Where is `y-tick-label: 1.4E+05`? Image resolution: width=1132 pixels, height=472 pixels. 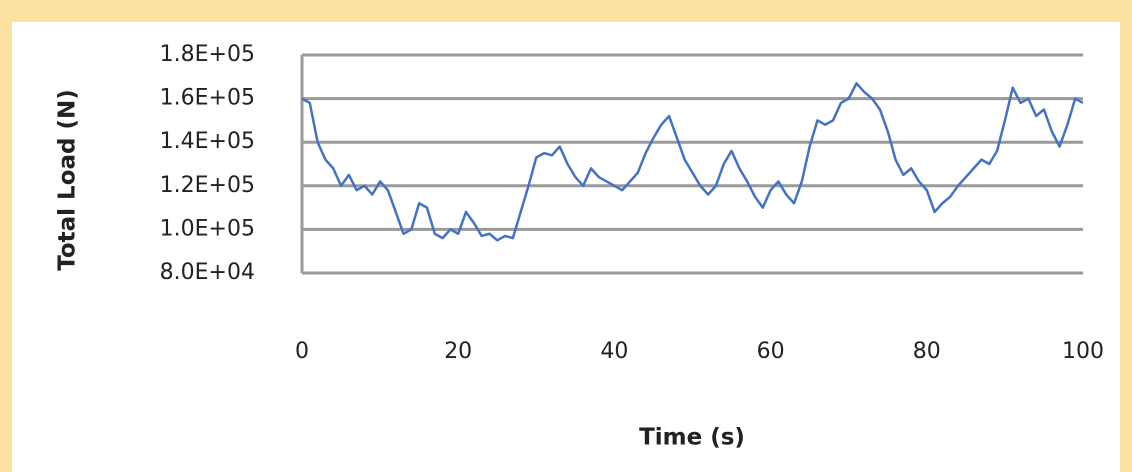 y-tick-label: 1.4E+05 is located at coordinates (207, 141).